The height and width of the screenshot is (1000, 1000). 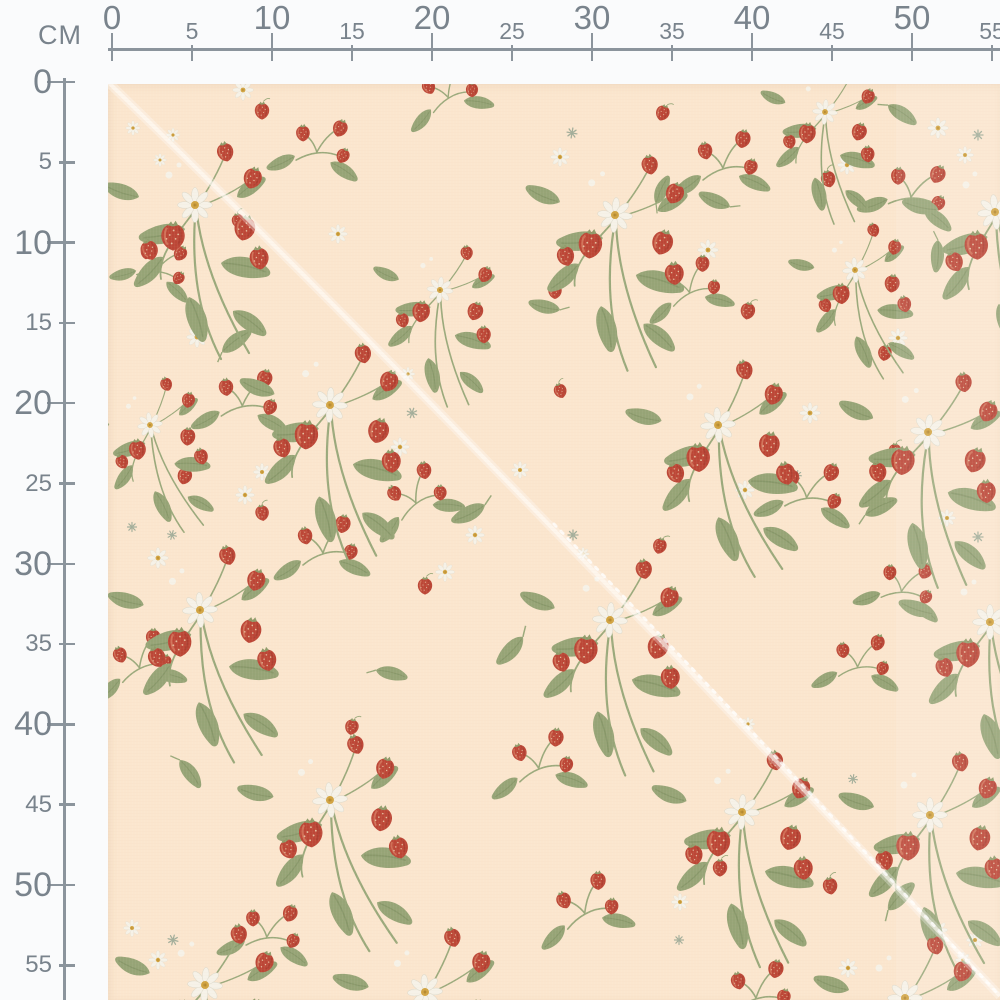 What do you see at coordinates (38, 804) in the screenshot?
I see `ruler-left-label: 45` at bounding box center [38, 804].